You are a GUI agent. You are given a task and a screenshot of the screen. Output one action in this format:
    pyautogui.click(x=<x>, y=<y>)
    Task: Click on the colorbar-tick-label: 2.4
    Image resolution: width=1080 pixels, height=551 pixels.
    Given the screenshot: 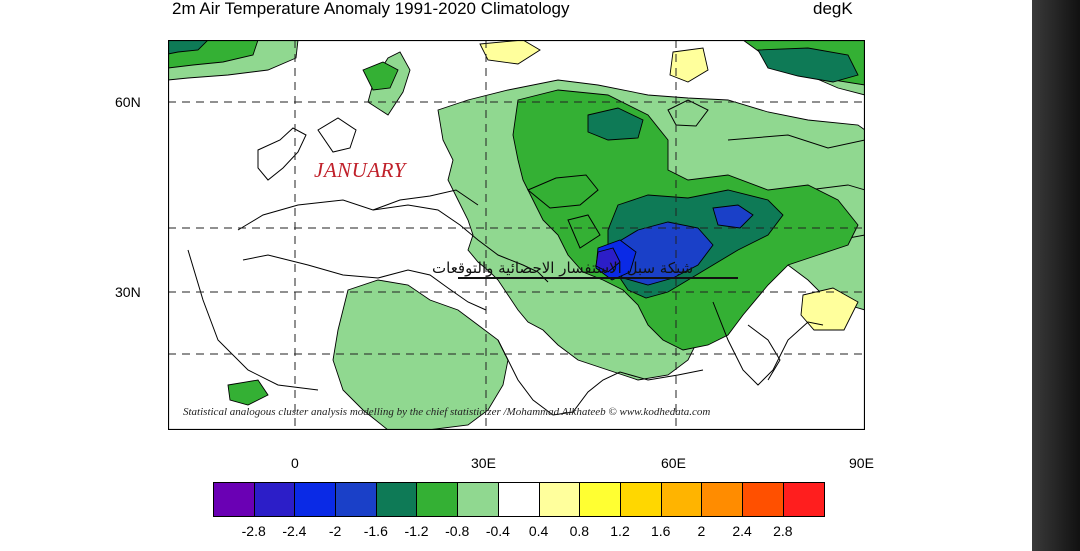 What is the action you would take?
    pyautogui.click(x=742, y=531)
    